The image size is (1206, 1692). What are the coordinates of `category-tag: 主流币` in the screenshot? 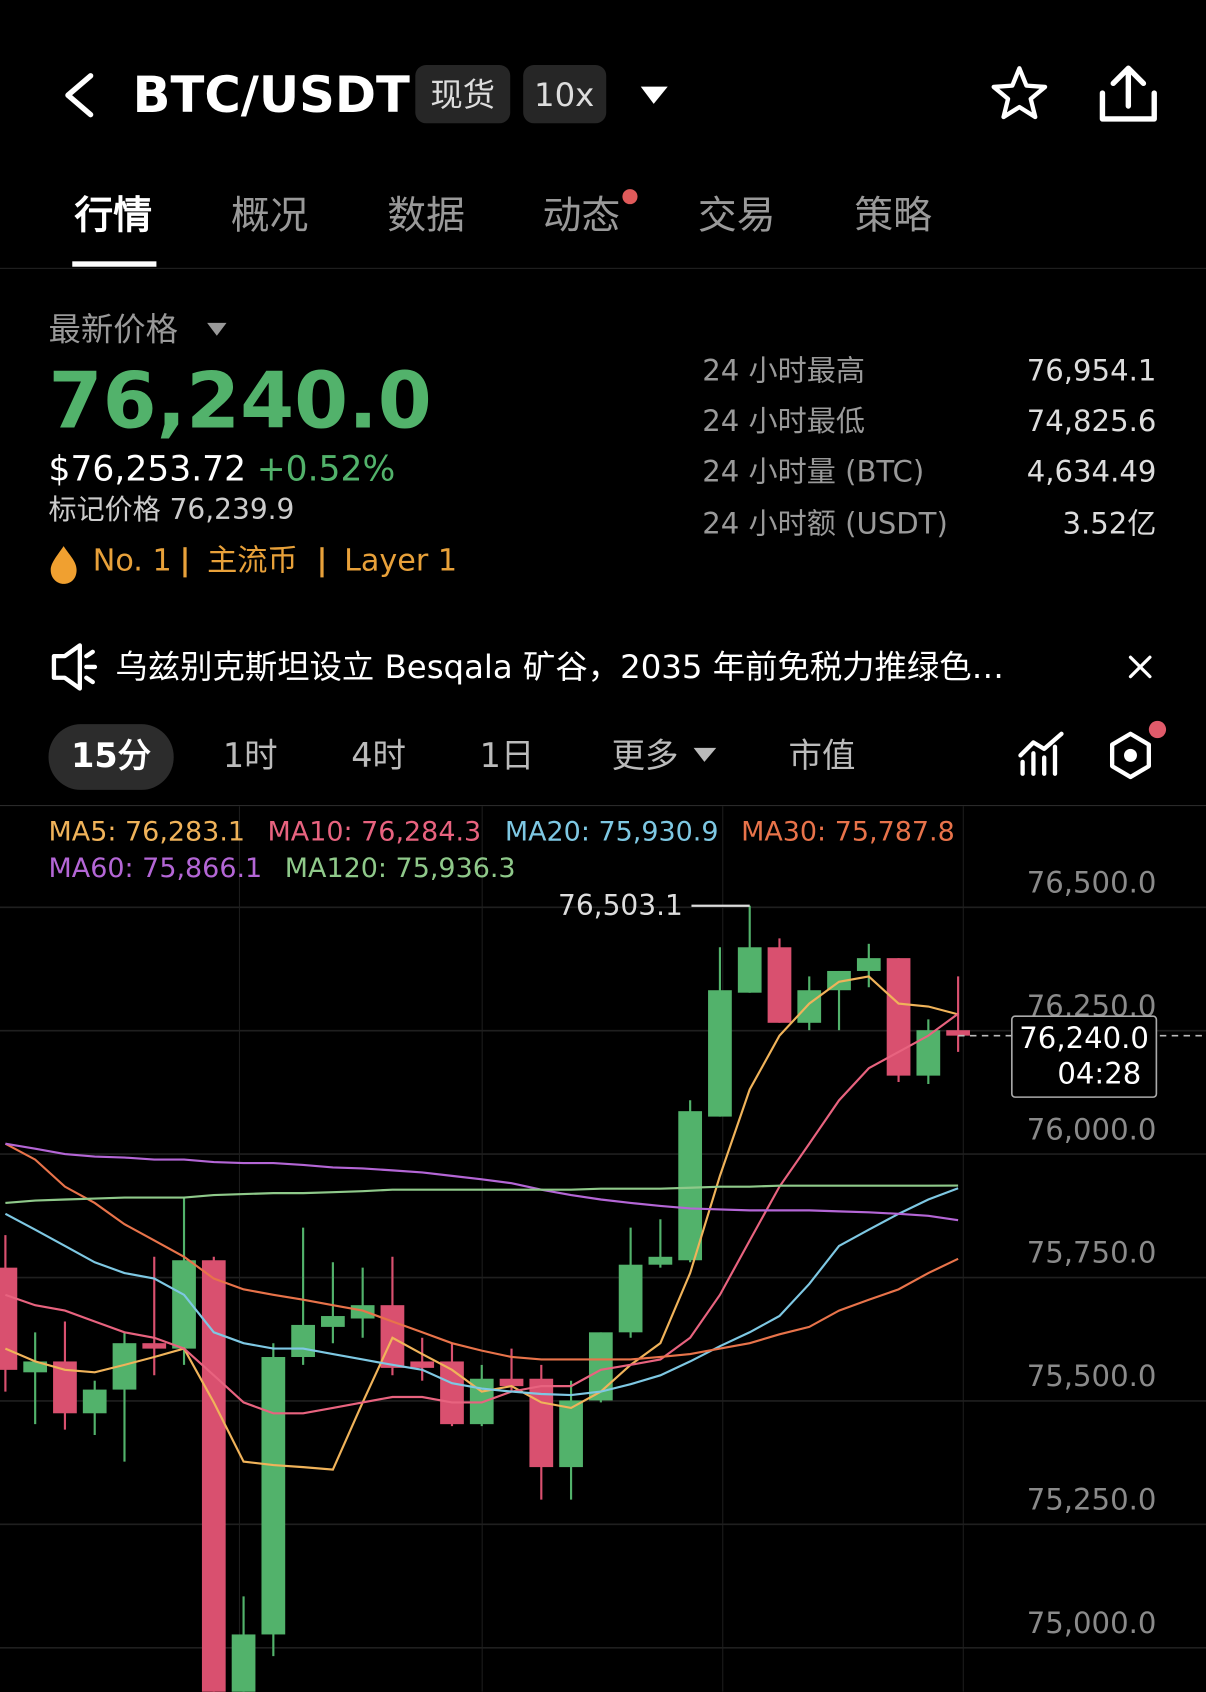 It's located at (252, 561).